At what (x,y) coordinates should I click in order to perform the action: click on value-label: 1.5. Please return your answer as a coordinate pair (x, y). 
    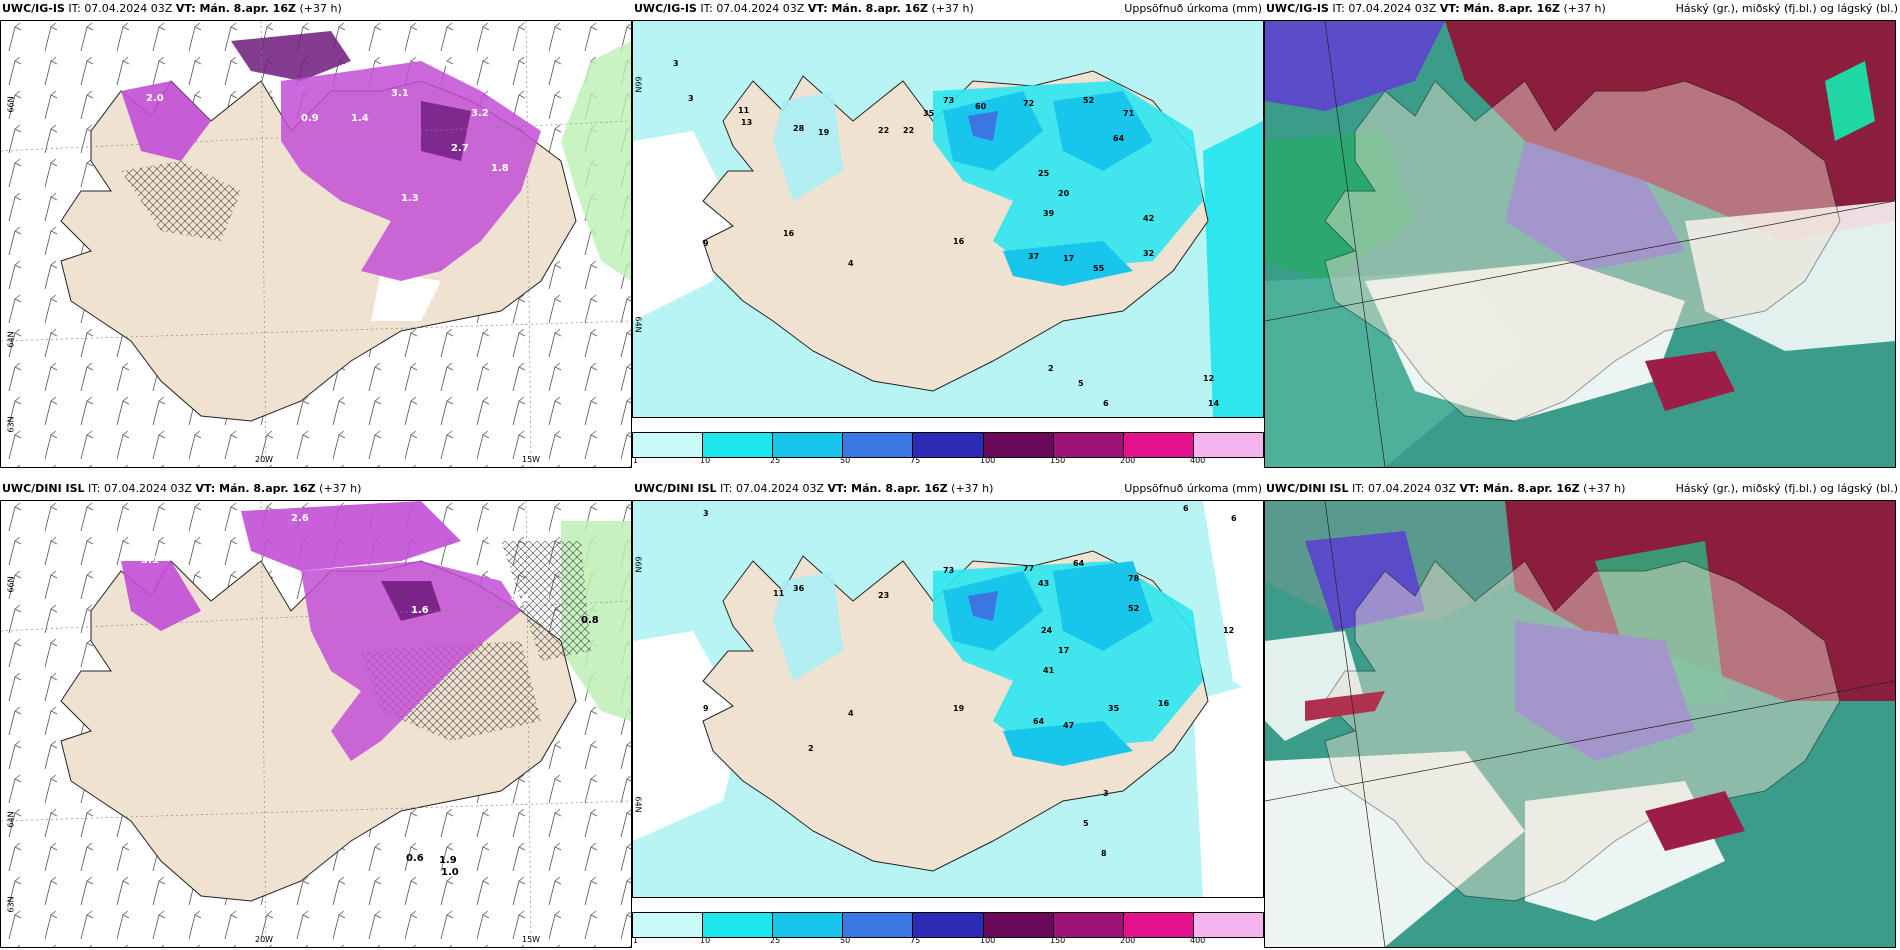
    Looking at the image, I should click on (440, 63).